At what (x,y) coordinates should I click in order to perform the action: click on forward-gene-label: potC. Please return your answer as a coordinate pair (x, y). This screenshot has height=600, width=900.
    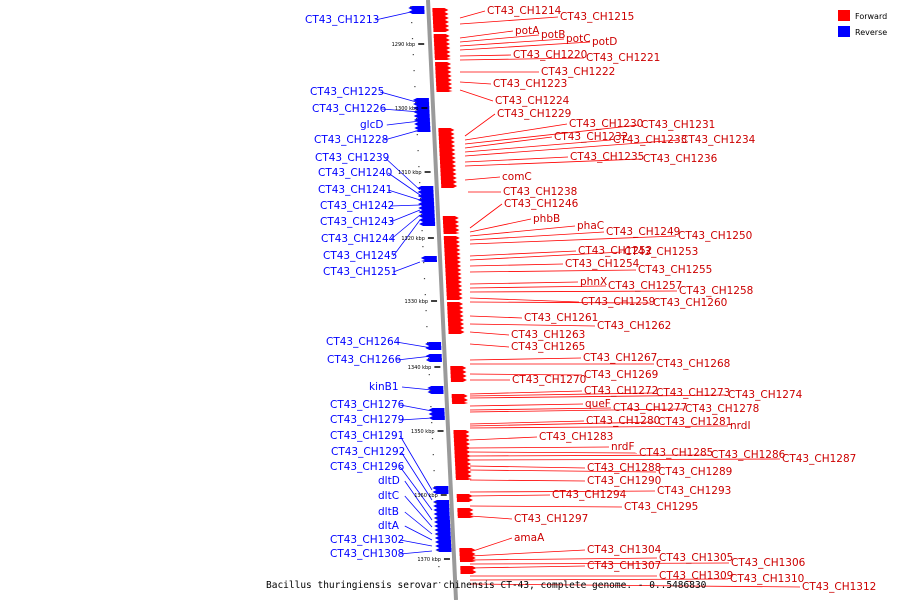
    Looking at the image, I should click on (578, 39).